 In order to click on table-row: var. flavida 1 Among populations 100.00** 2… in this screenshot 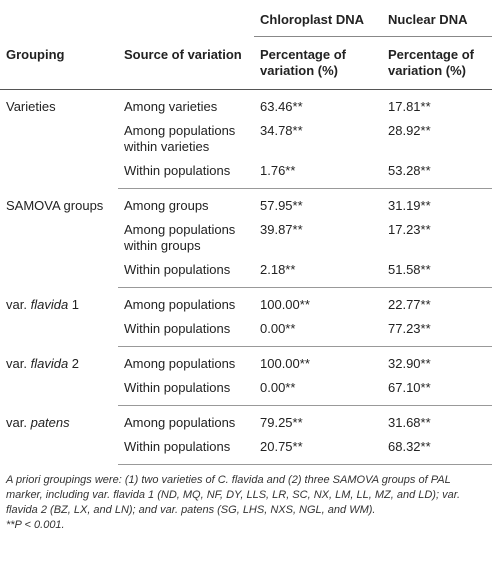, I will do `click(246, 303)`.